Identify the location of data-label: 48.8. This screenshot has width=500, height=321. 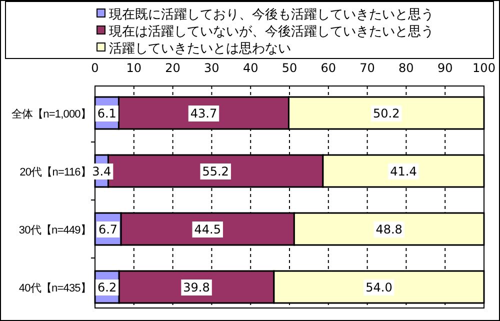
(389, 229).